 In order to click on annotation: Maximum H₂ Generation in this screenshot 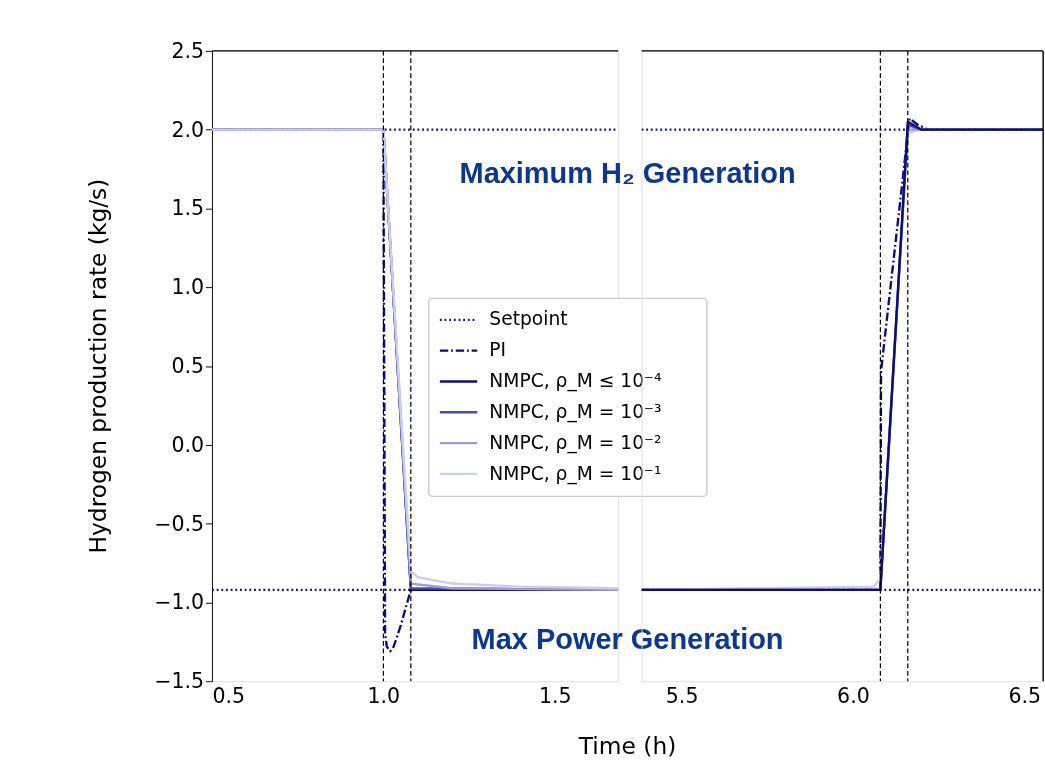, I will do `click(627, 172)`.